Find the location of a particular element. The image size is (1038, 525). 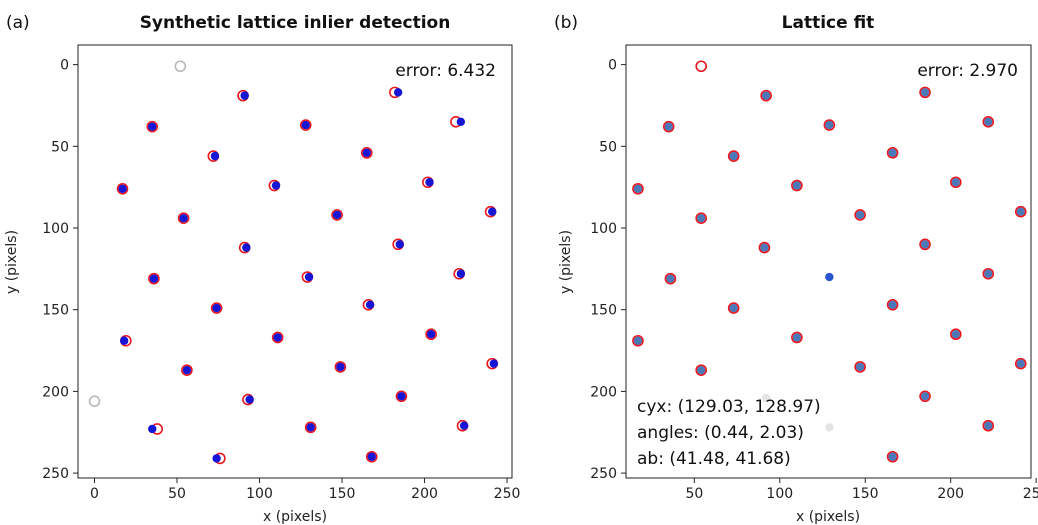

x-tick-label: 0 is located at coordinates (94, 494).